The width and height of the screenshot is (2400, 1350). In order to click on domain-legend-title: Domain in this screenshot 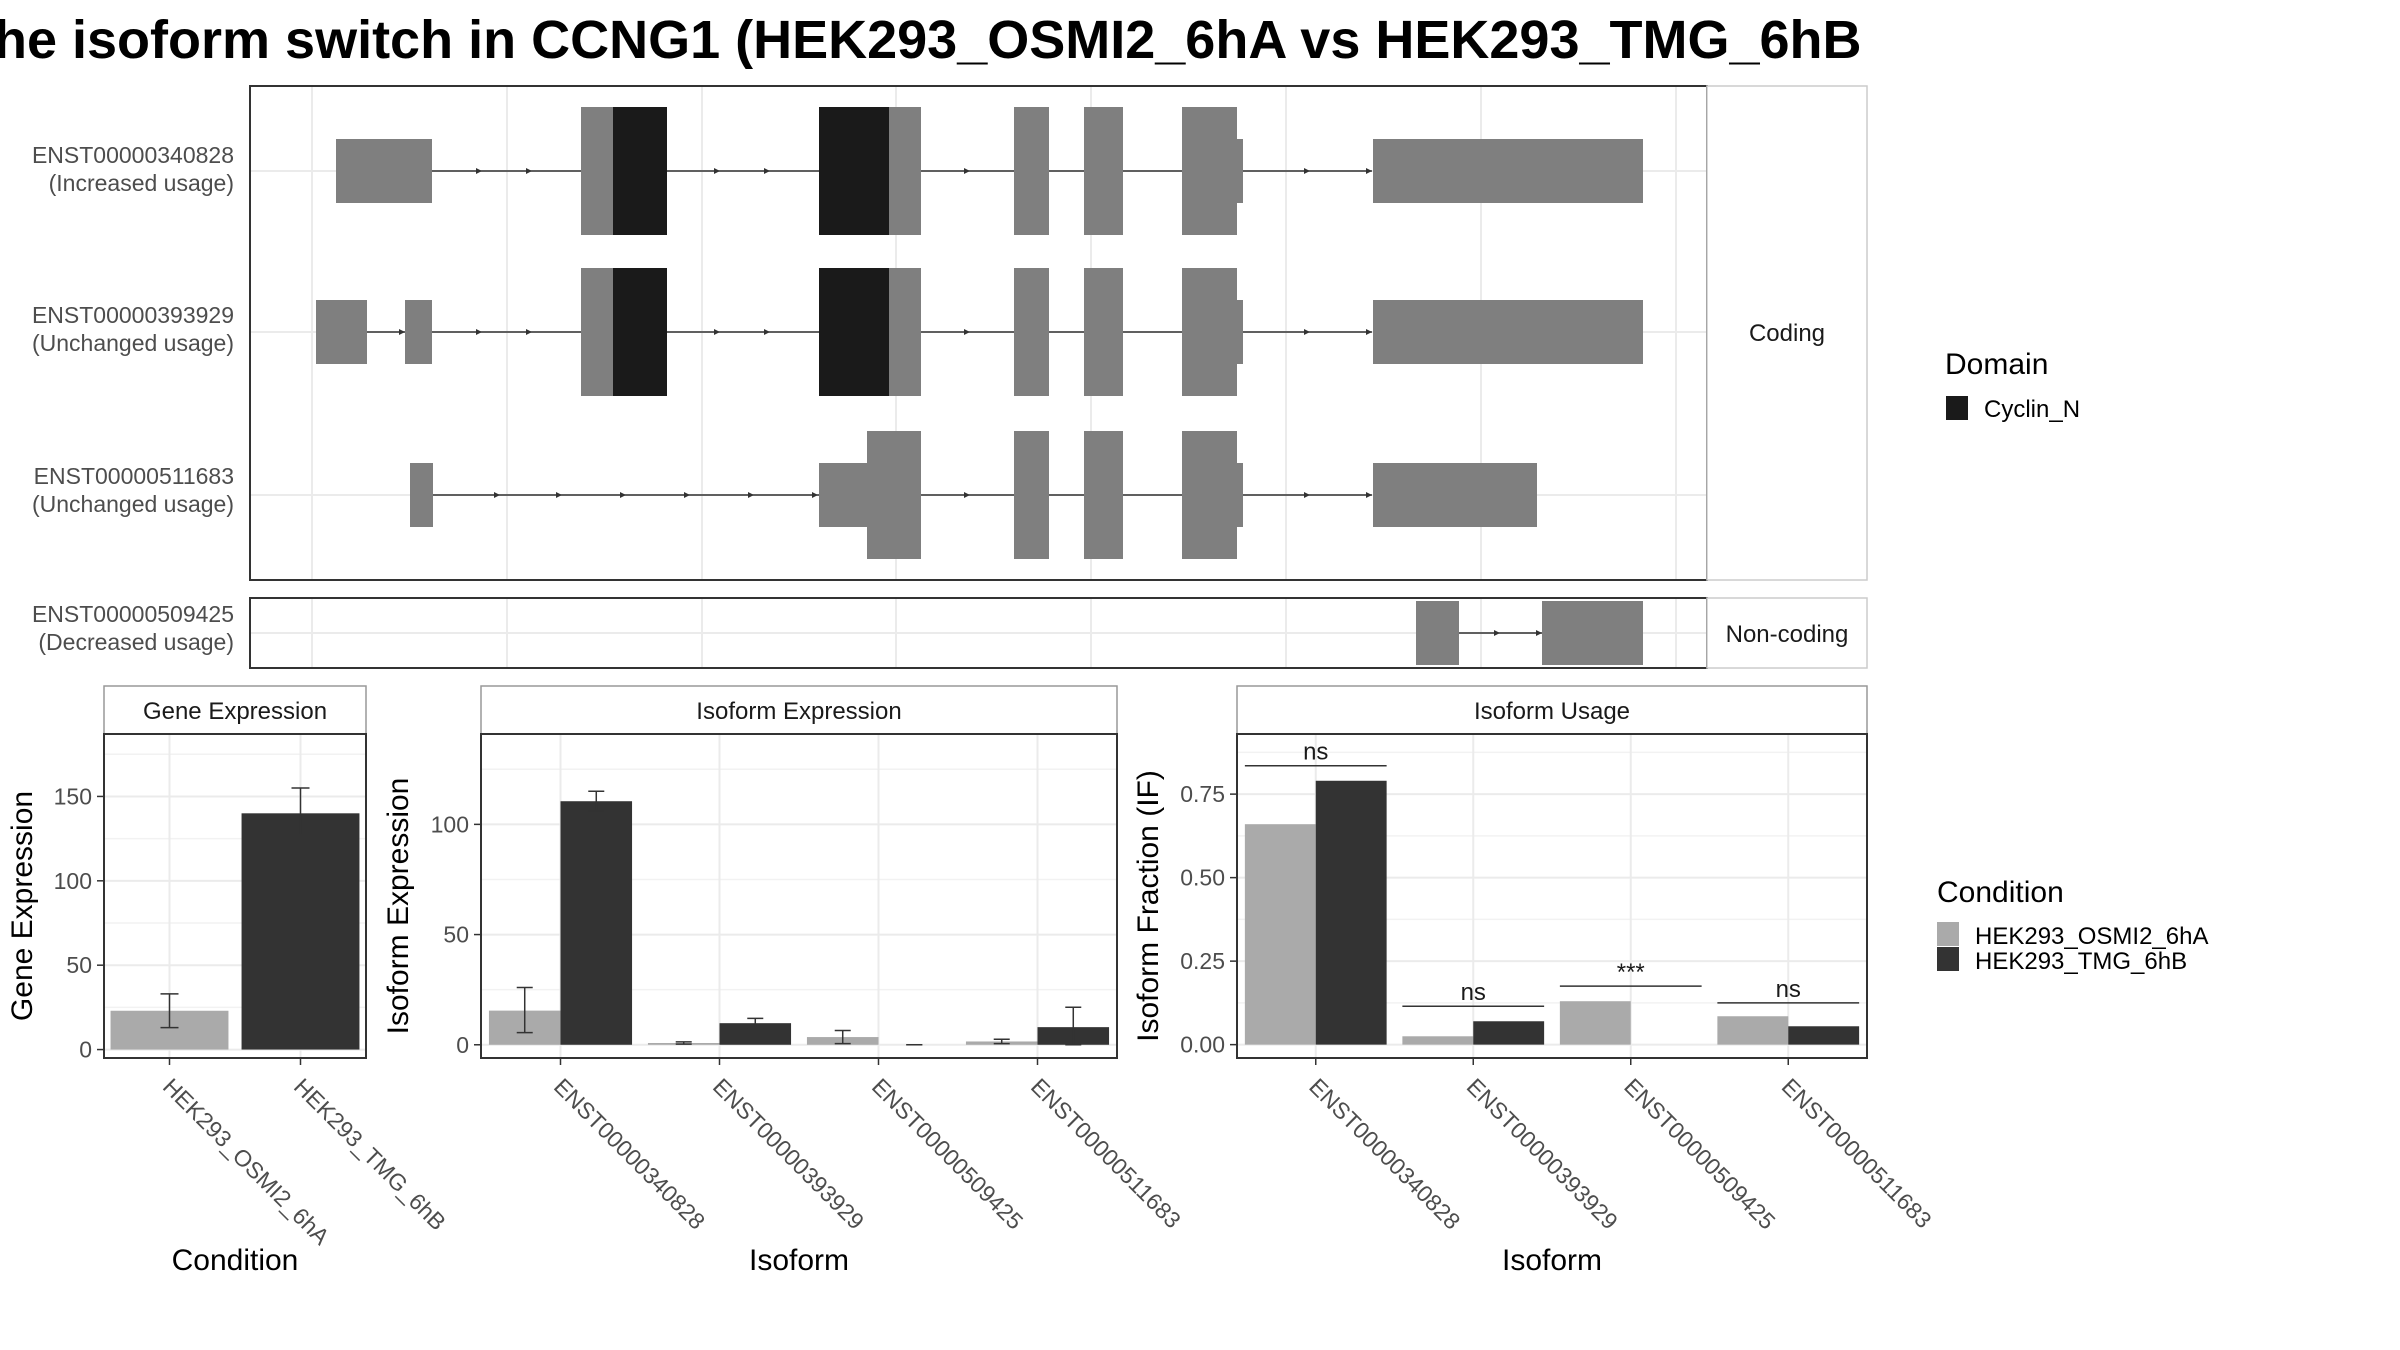, I will do `click(1996, 364)`.